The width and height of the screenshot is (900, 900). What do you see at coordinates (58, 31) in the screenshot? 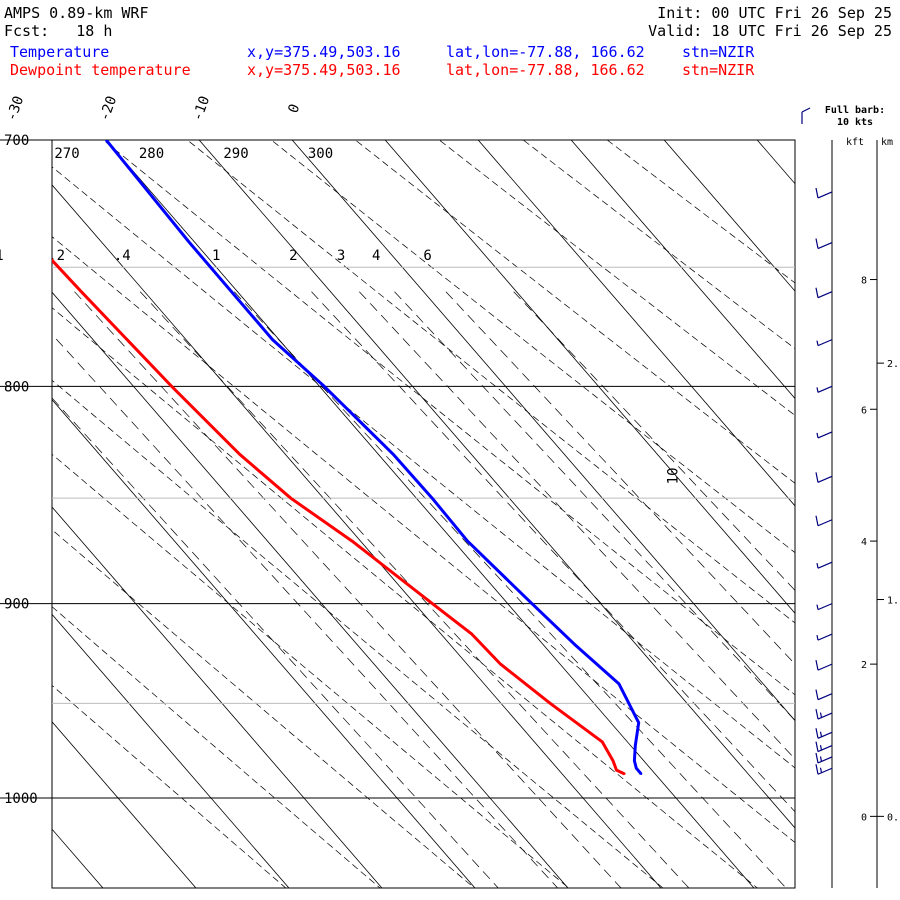
I see `forecast-hour: Fcst: 18 h` at bounding box center [58, 31].